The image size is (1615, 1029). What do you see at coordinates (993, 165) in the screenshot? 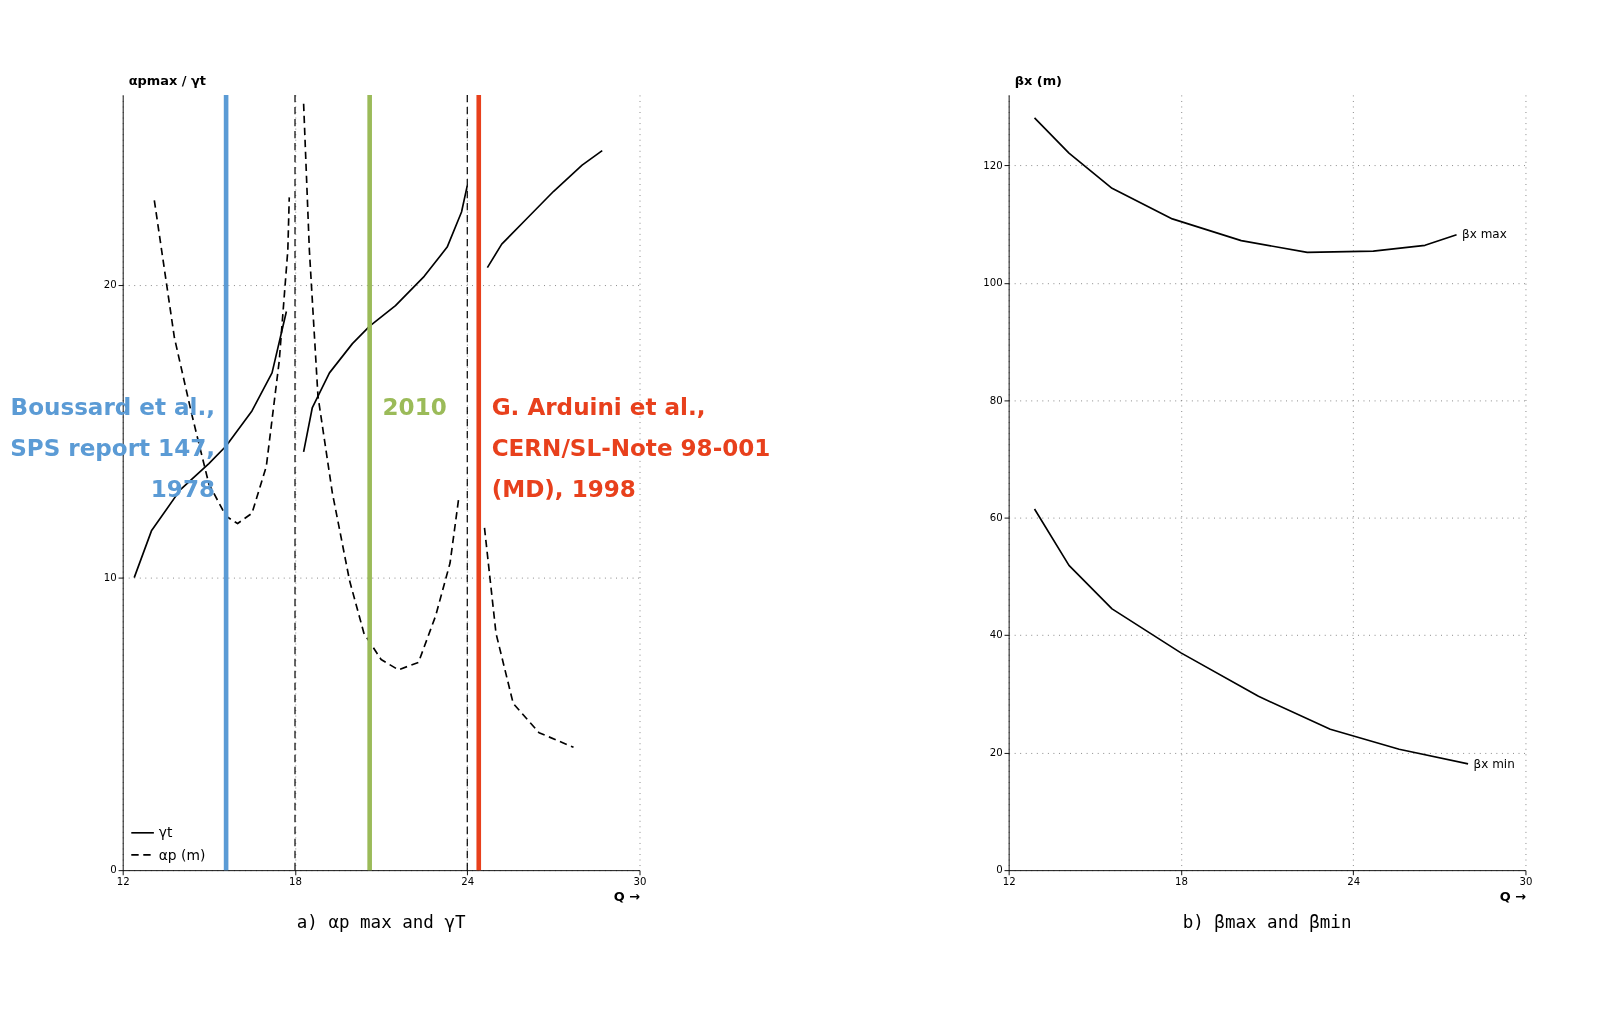
I see `y-tick-label: 120` at bounding box center [993, 165].